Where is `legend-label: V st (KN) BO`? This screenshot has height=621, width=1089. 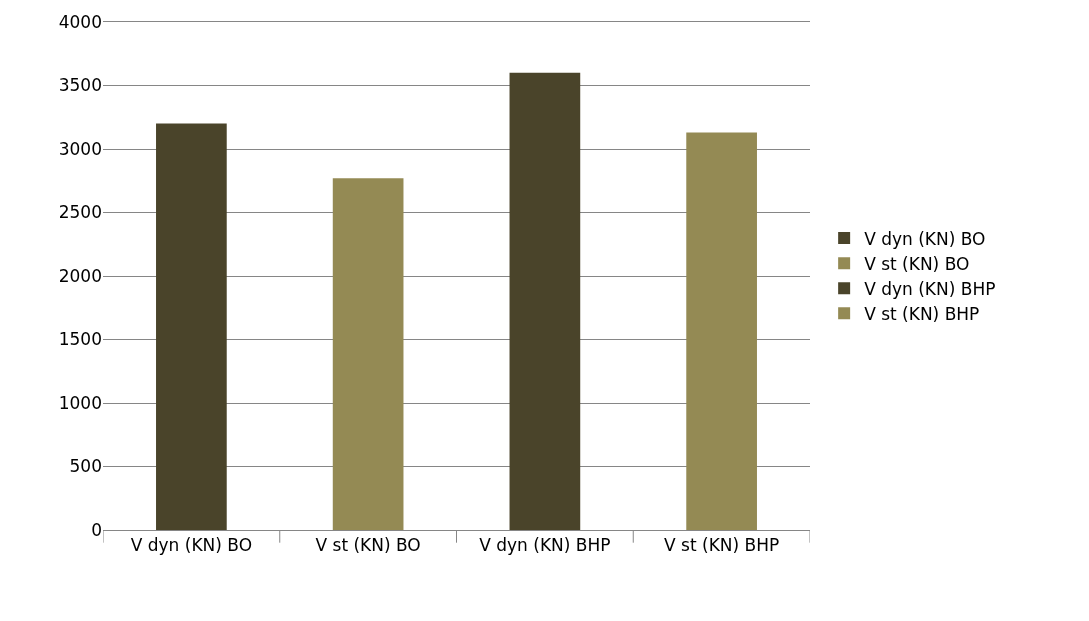
legend-label: V st (KN) BO is located at coordinates (917, 263).